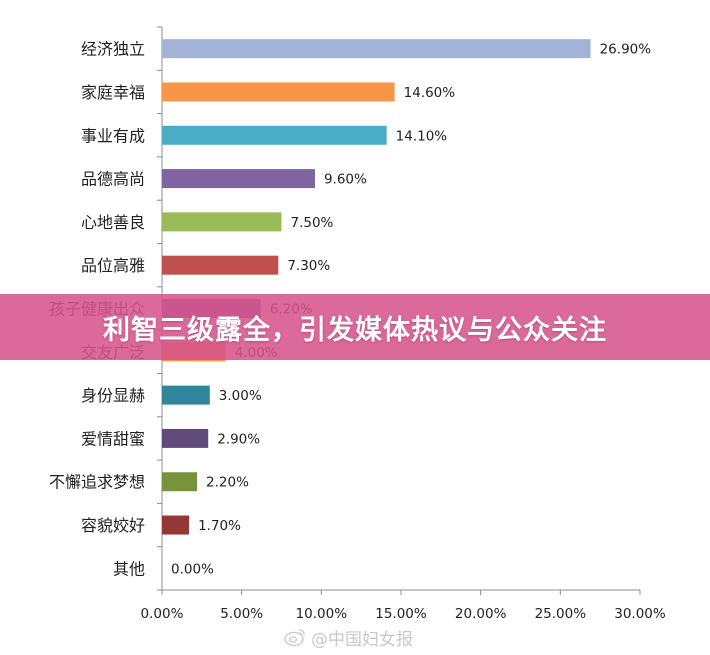  Describe the element at coordinates (294, 638) in the screenshot. I see `weibo-icon` at that location.